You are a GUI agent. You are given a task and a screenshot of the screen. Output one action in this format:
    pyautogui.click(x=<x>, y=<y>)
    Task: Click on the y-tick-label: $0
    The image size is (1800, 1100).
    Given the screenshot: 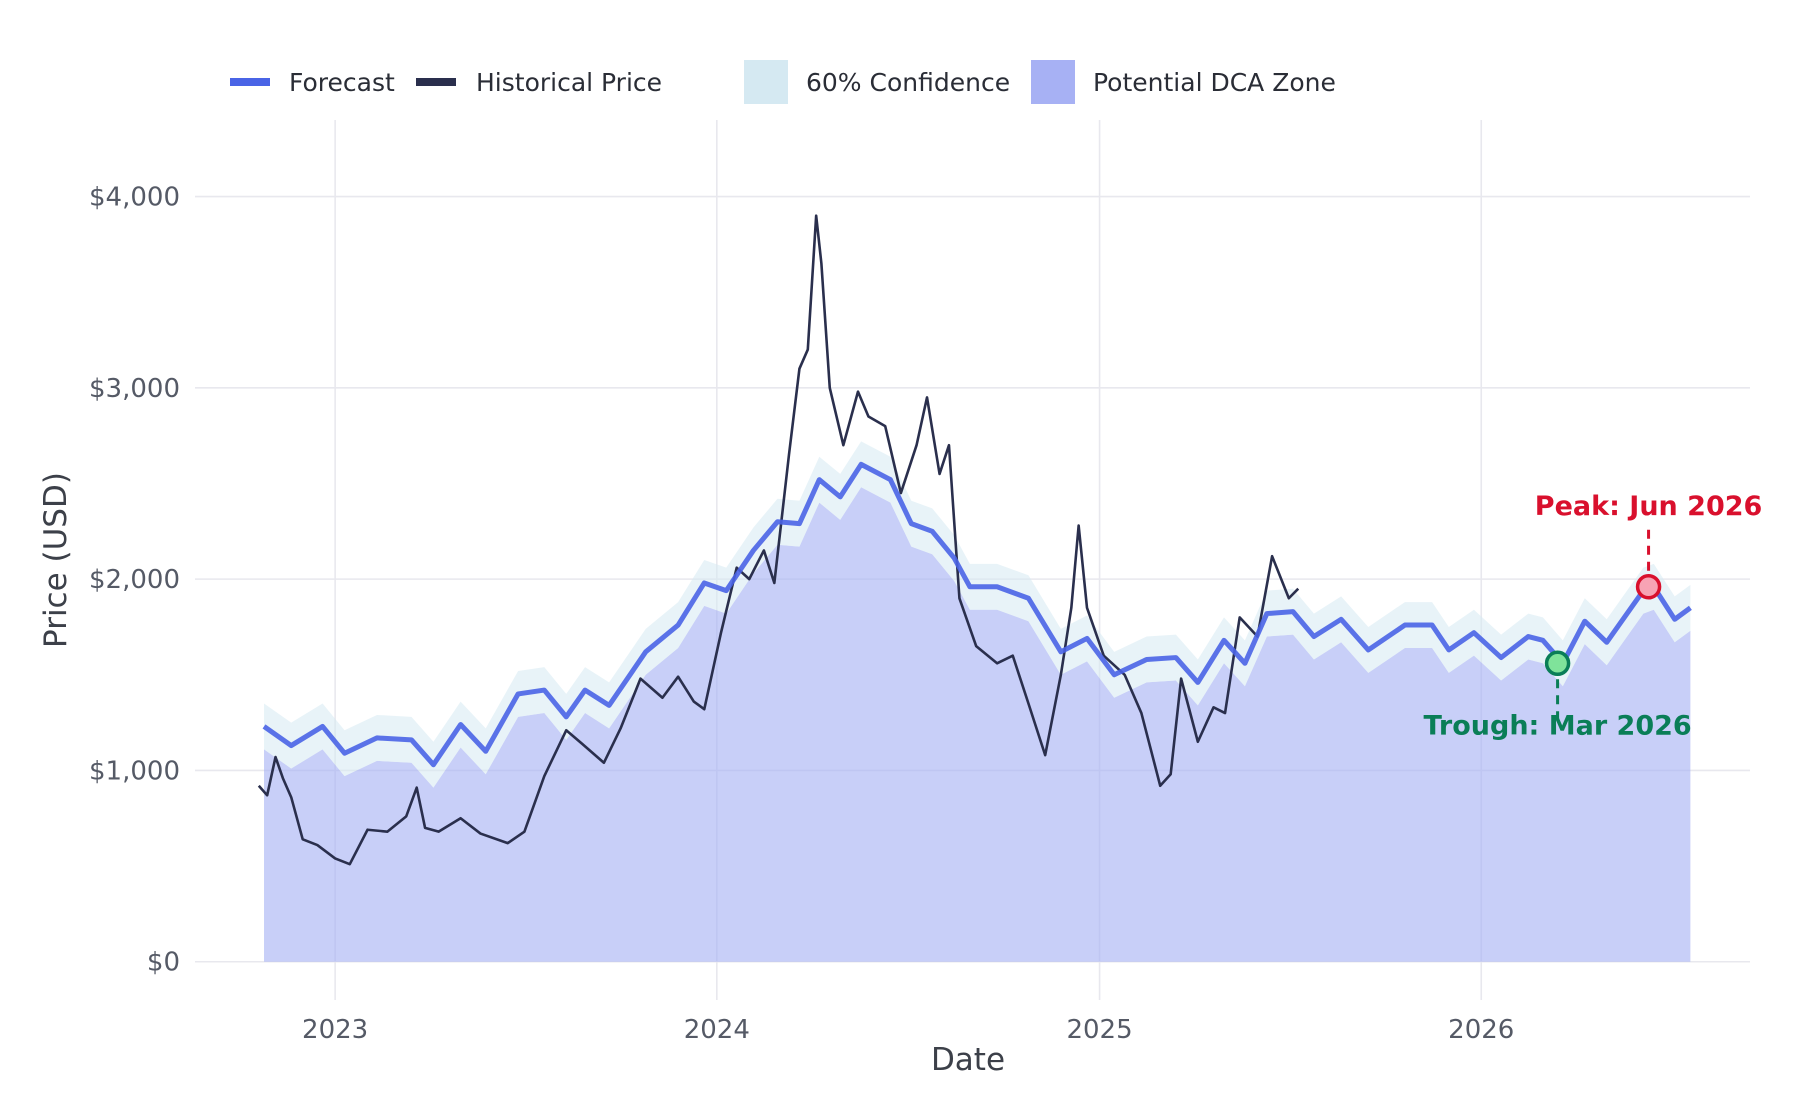 What is the action you would take?
    pyautogui.click(x=163, y=963)
    